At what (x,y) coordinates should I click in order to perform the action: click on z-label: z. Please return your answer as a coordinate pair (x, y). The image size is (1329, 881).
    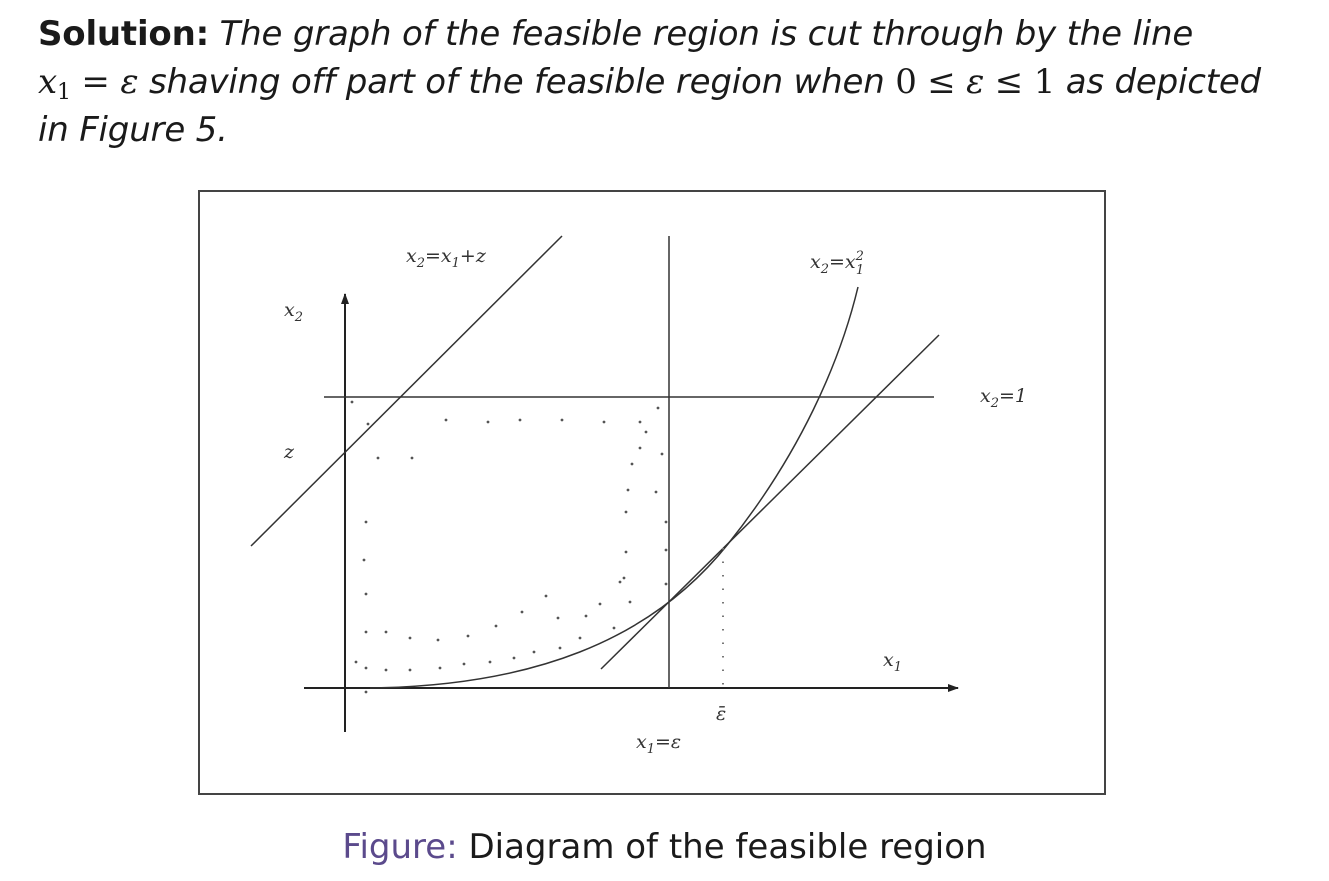
    Looking at the image, I should click on (289, 452).